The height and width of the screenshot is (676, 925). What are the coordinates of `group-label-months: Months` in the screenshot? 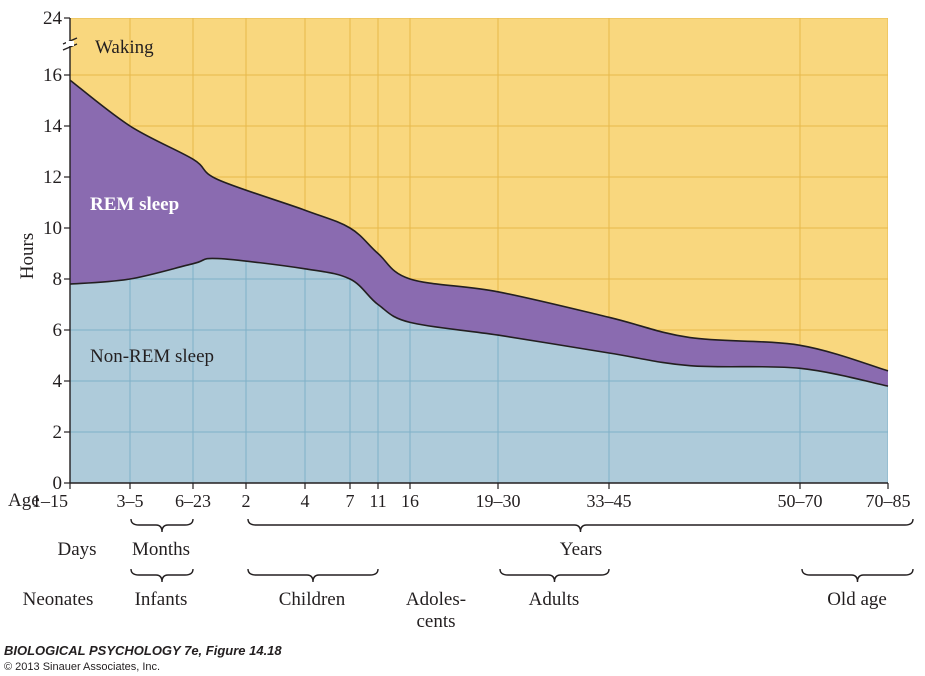 It's located at (161, 549).